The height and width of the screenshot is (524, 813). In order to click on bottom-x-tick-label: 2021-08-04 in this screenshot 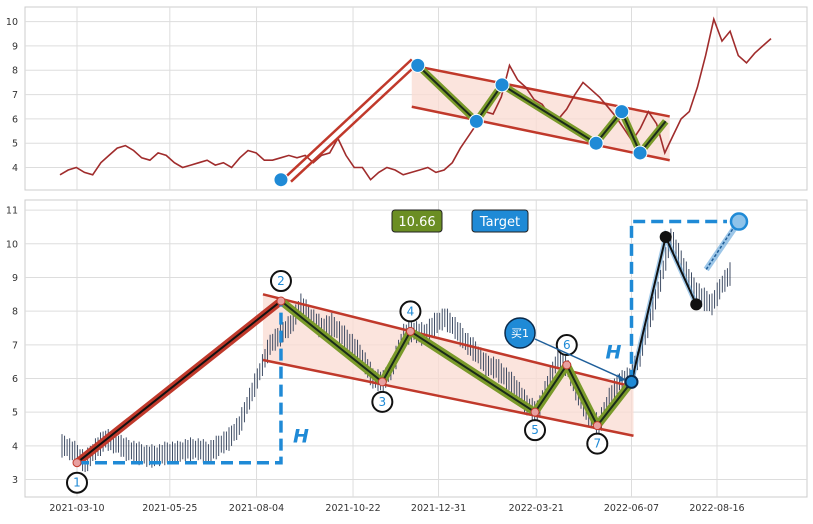, I will do `click(256, 508)`.